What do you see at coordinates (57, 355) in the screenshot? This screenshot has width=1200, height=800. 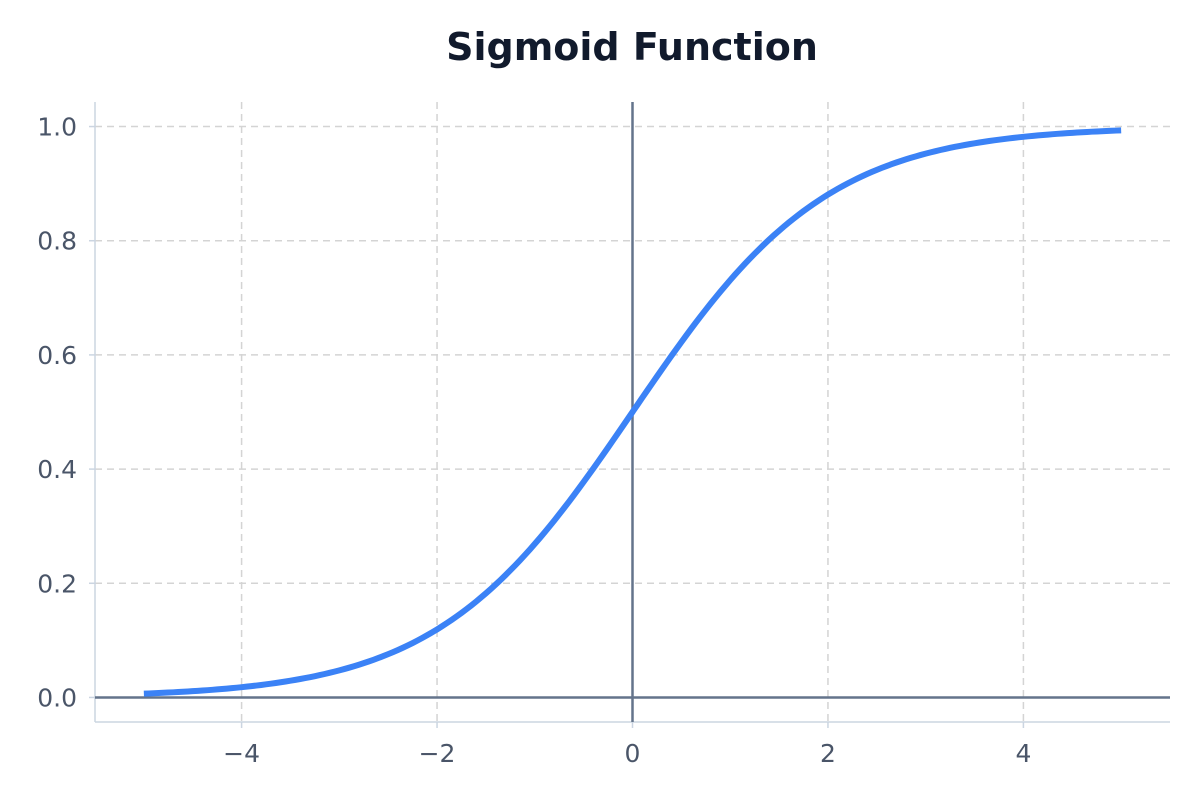 I see `y-tick-label: 0.6` at bounding box center [57, 355].